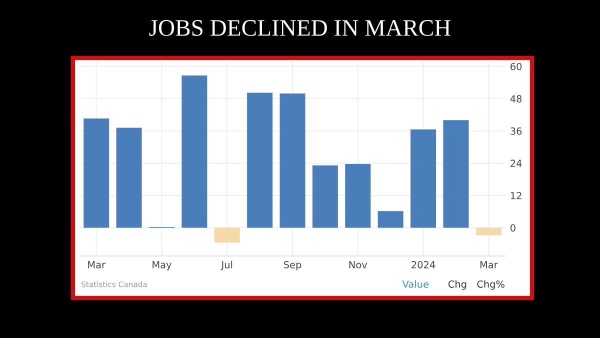 The image size is (600, 338). What do you see at coordinates (415, 284) in the screenshot?
I see `text: Value` at bounding box center [415, 284].